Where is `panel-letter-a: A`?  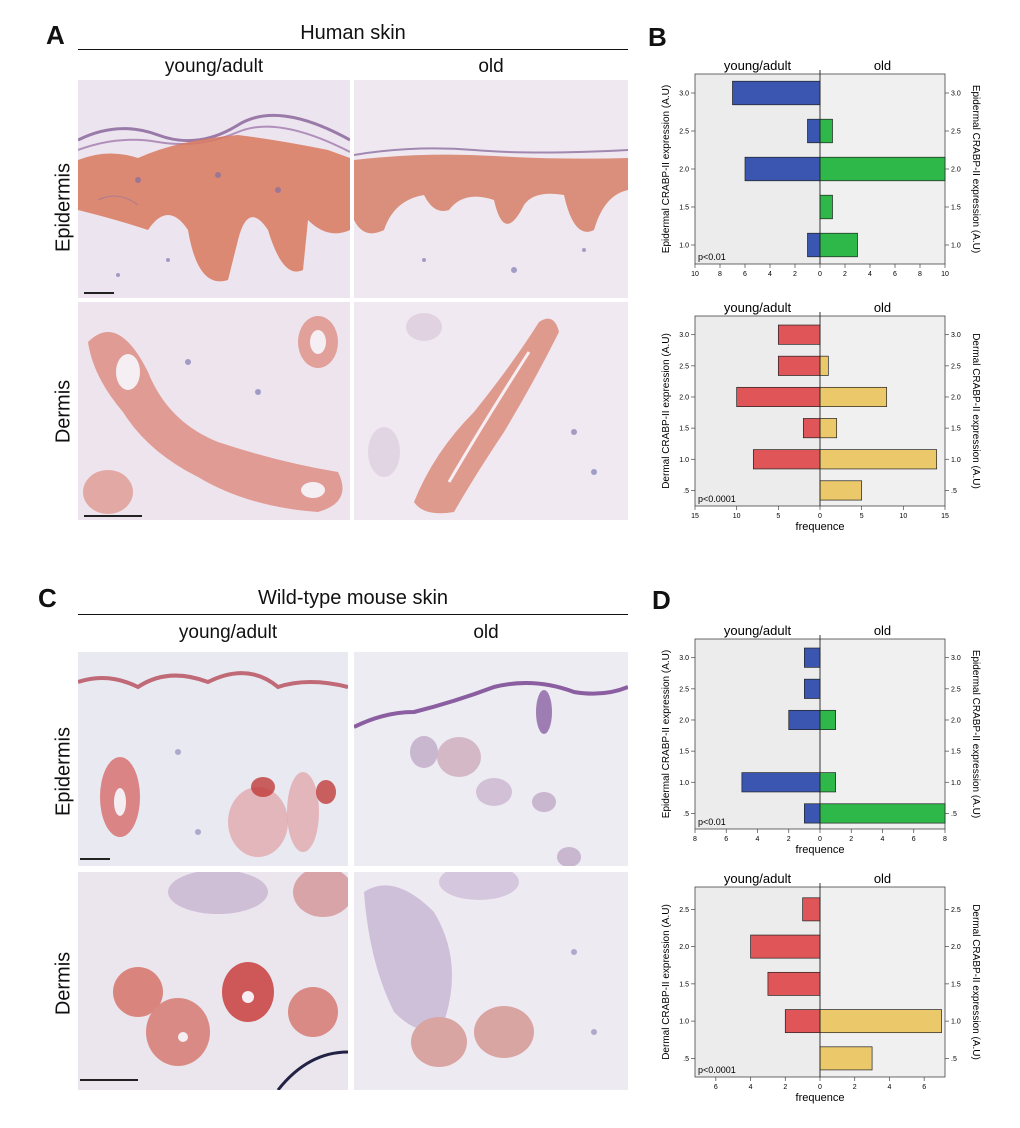
panel-letter-a: A is located at coordinates (55, 35).